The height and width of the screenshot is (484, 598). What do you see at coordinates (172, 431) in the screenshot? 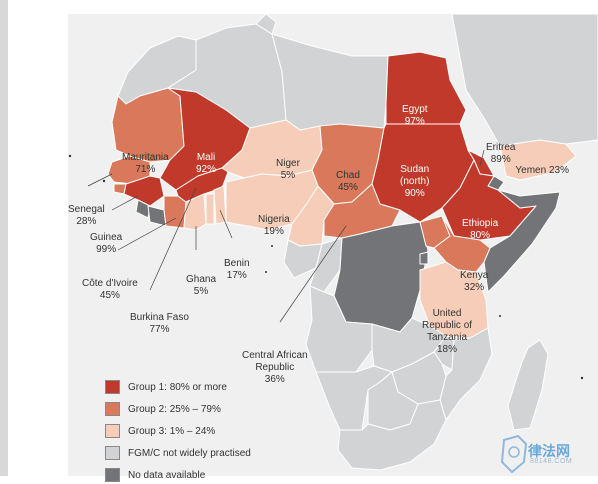
I see `legend-label-group3: Group 3: 1% – 24%` at bounding box center [172, 431].